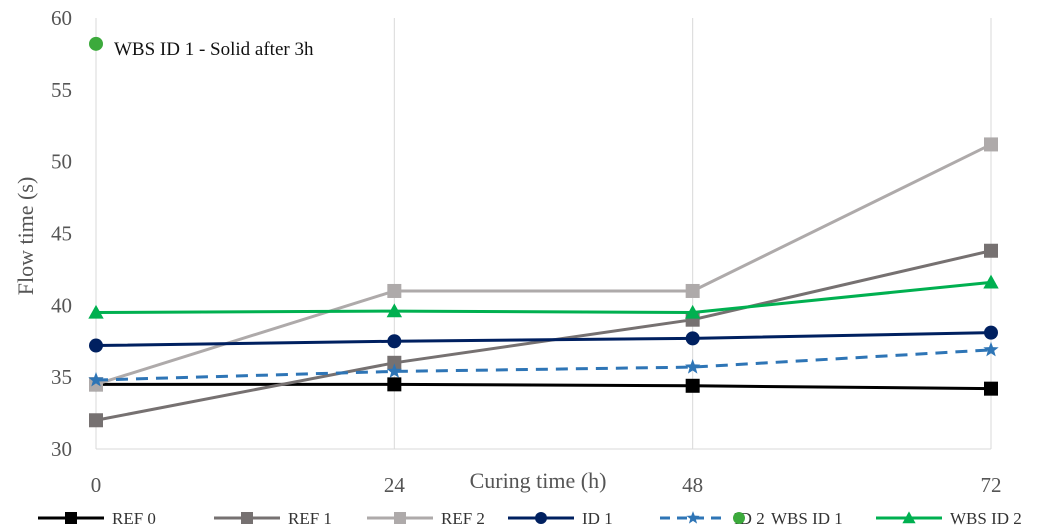  Describe the element at coordinates (134, 518) in the screenshot. I see `legend-label-ref-0: REF 0` at that location.